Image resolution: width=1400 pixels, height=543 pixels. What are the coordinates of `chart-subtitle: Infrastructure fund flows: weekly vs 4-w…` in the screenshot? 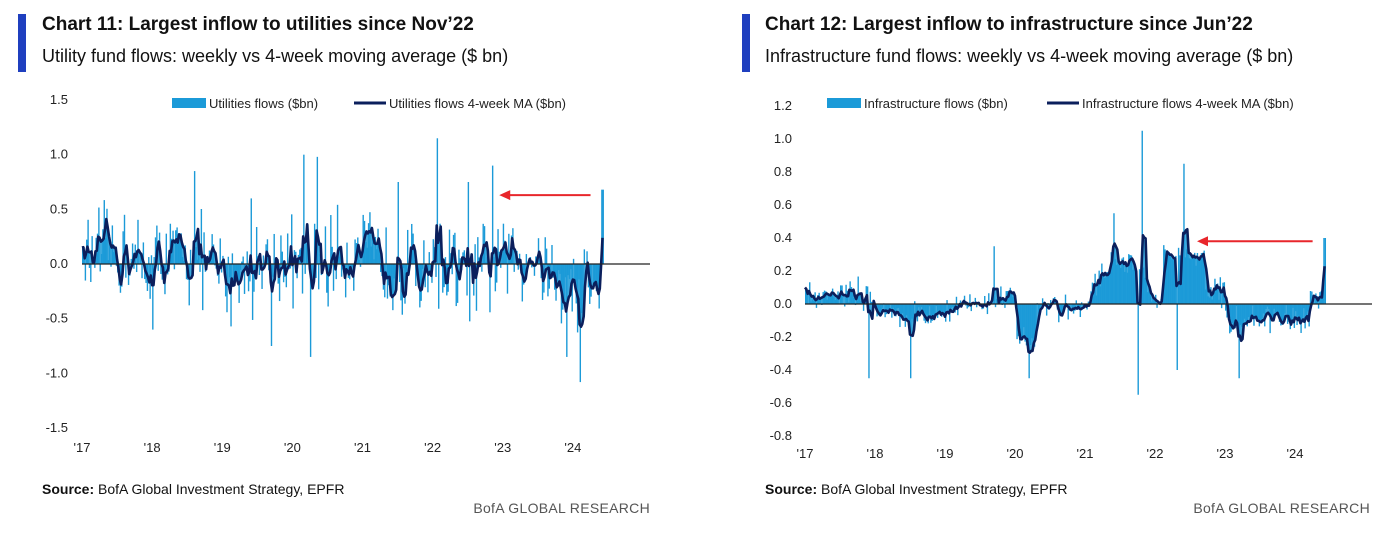 It's located at (1029, 56).